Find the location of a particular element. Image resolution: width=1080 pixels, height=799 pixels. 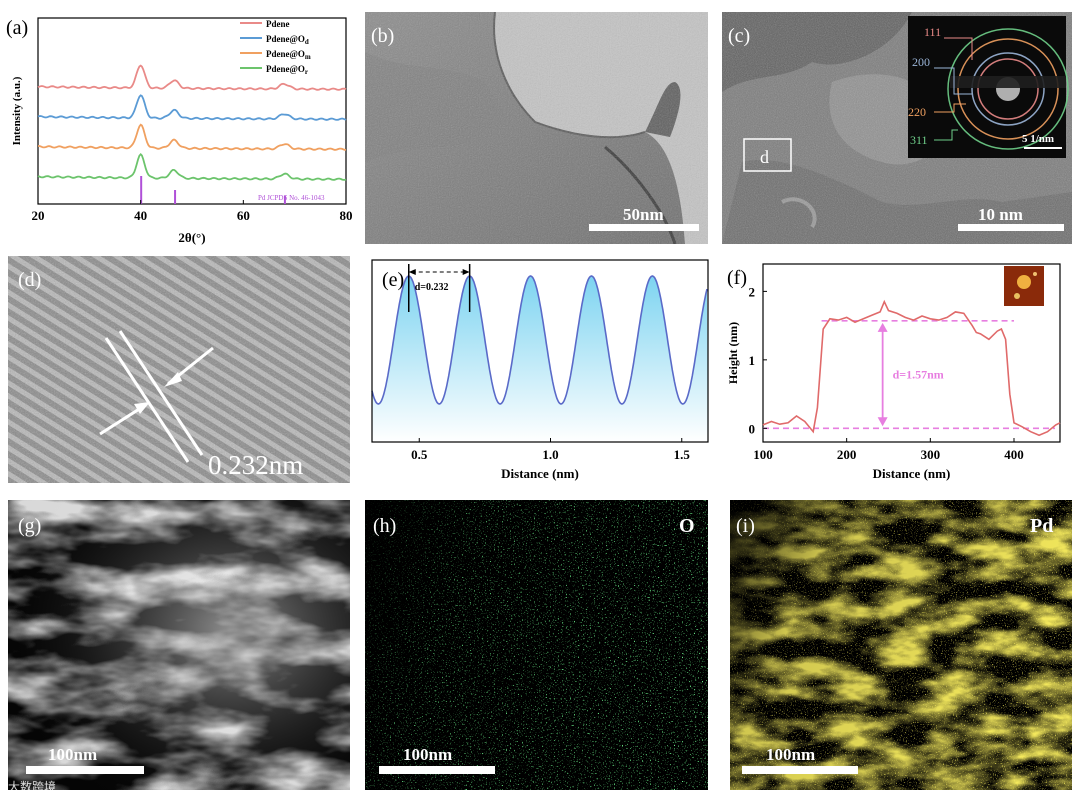

ref-label: Pd JCPDS No. 46-1043 is located at coordinates (291, 198).